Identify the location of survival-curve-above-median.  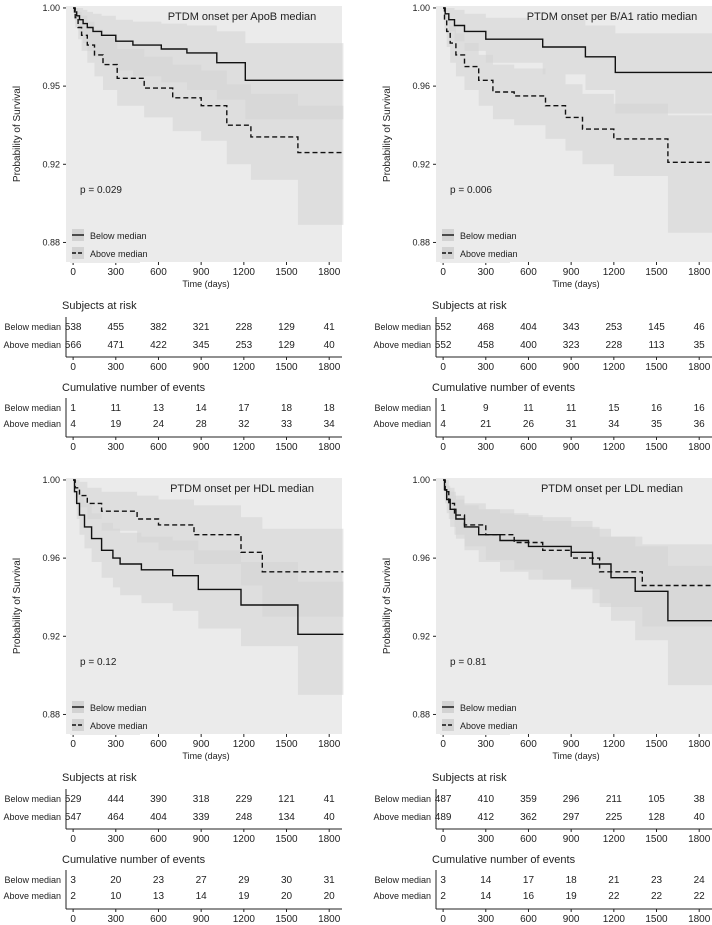
(577, 533).